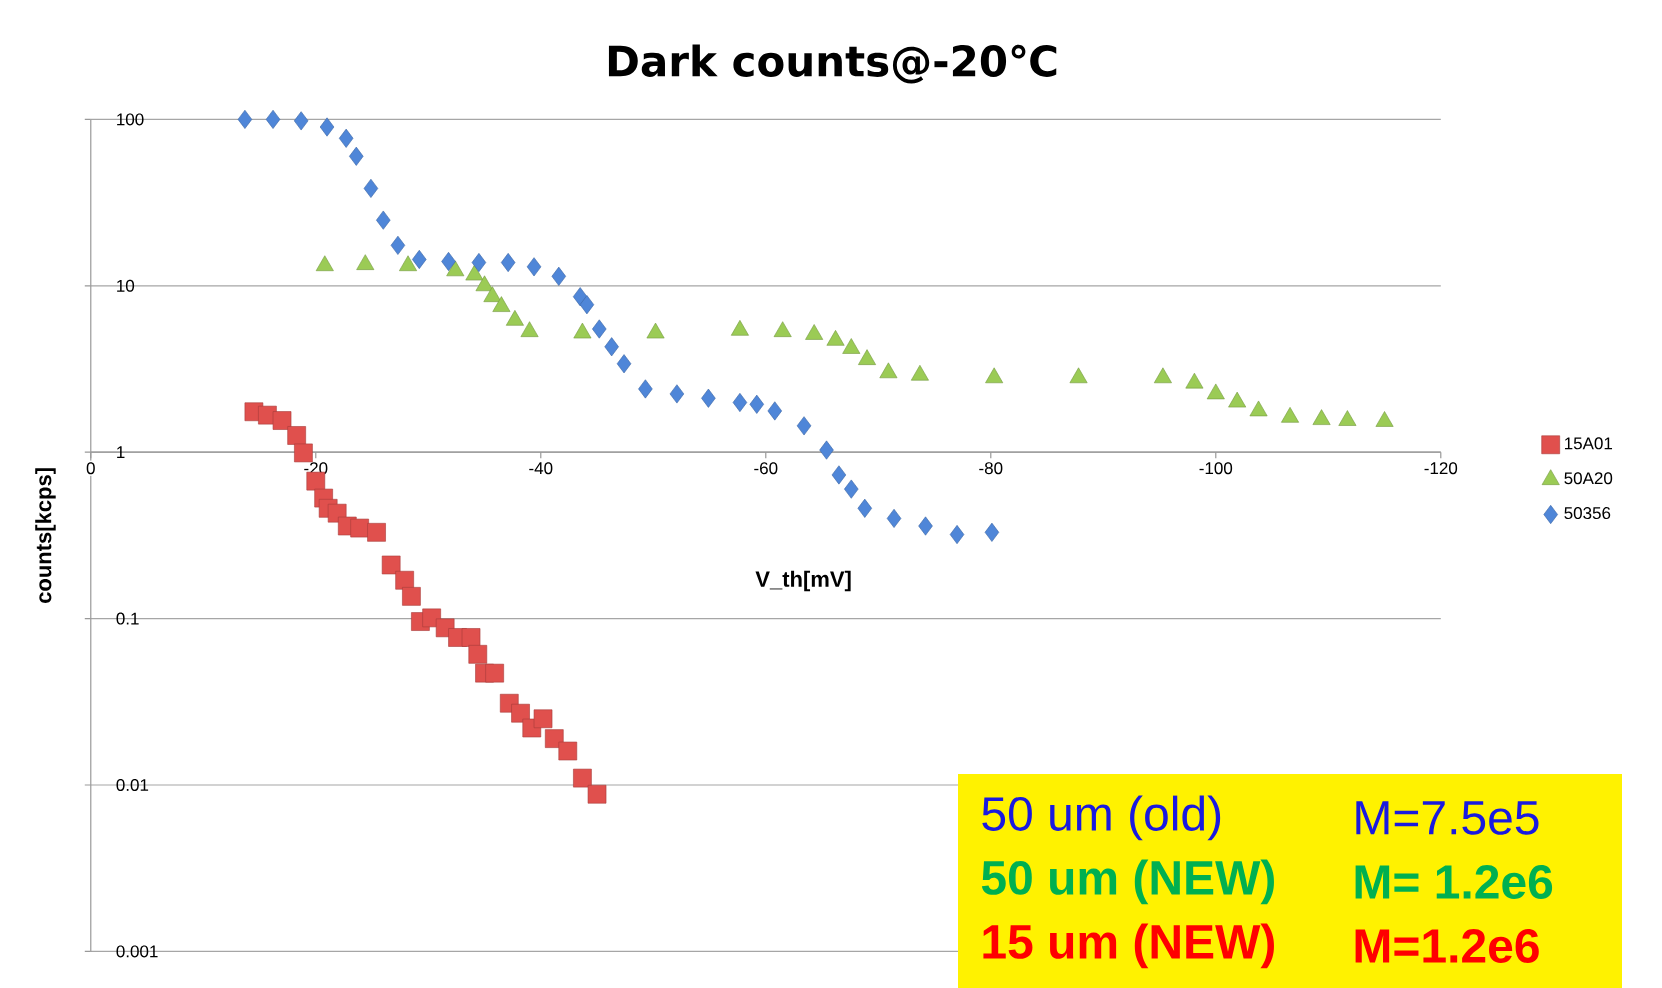 This screenshot has width=1662, height=988. What do you see at coordinates (541, 468) in the screenshot?
I see `x-tick-label: -40` at bounding box center [541, 468].